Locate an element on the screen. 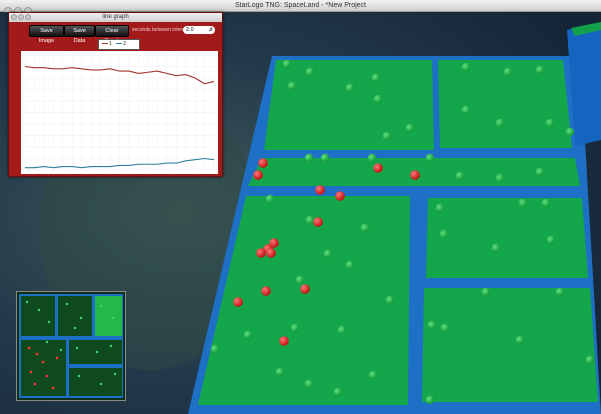 Image resolution: width=601 pixels, height=414 pixels. minimap-region-highlight is located at coordinates (108, 316).